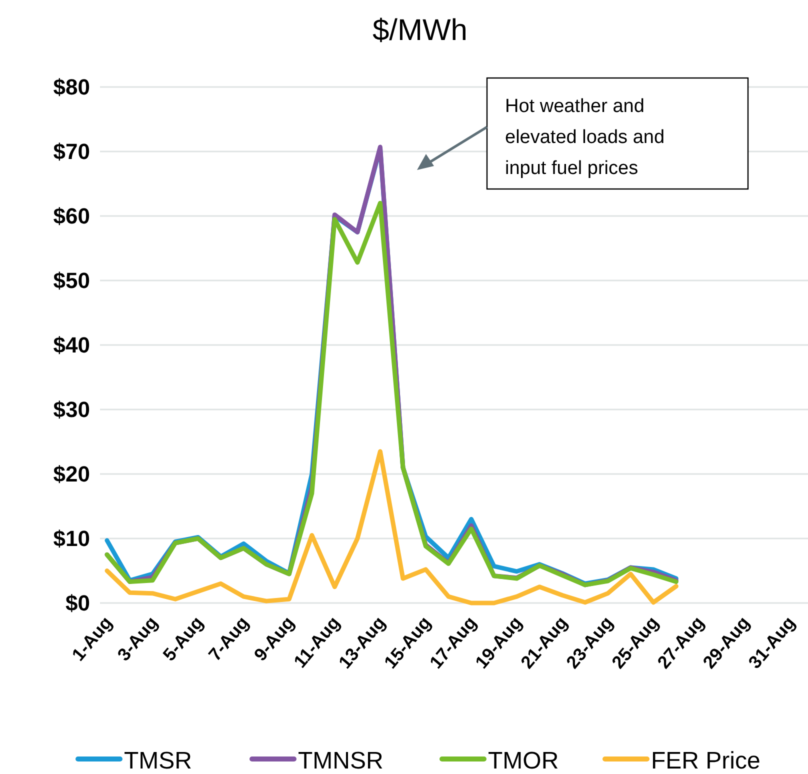  Describe the element at coordinates (71, 151) in the screenshot. I see `y-tick-label: $70` at that location.